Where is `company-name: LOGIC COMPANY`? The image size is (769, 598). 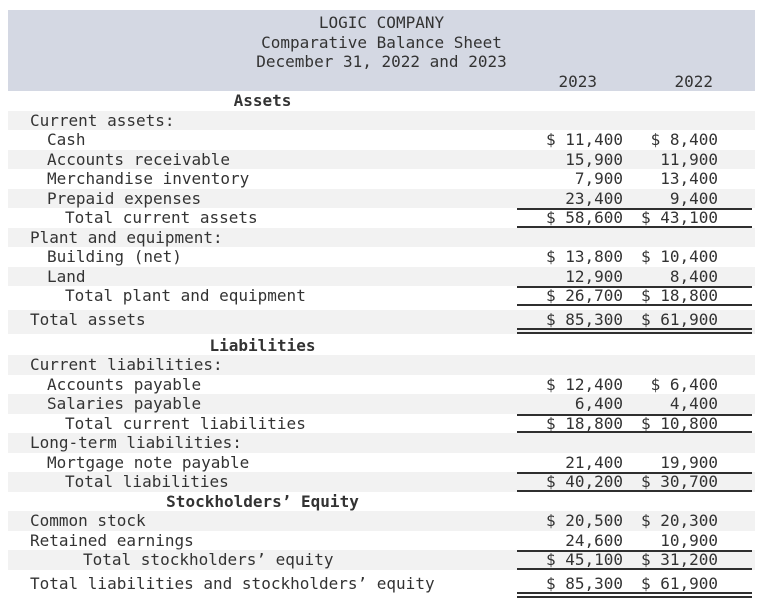 company-name: LOGIC COMPANY is located at coordinates (381, 22).